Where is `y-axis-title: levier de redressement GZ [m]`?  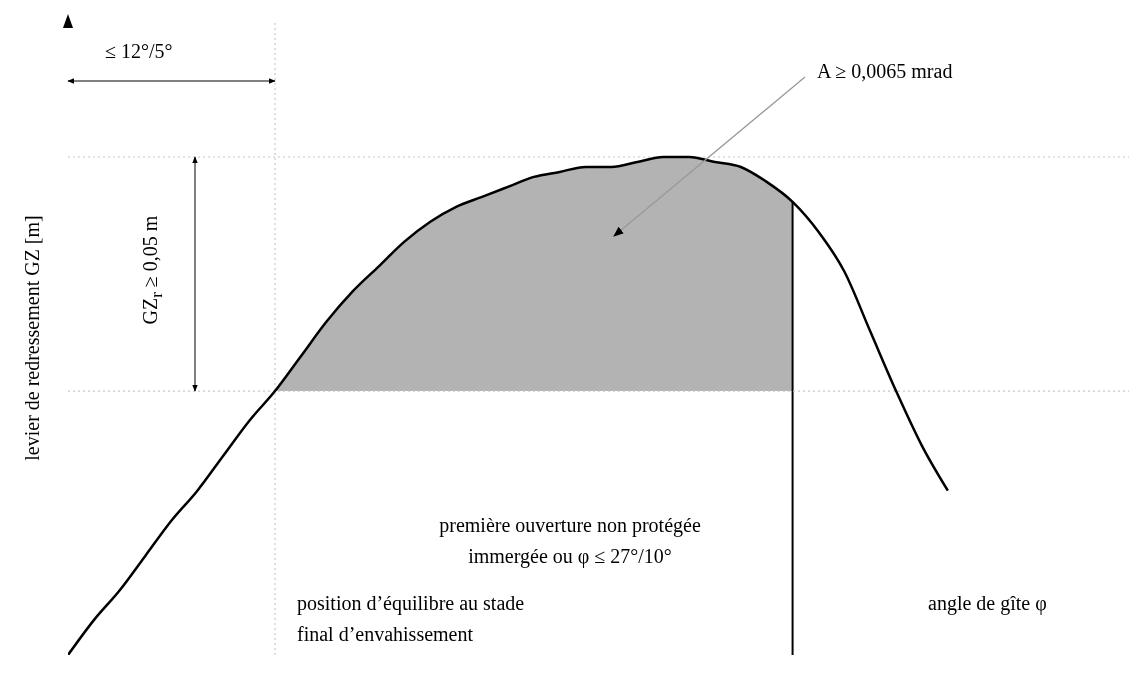
y-axis-title: levier de redressement GZ [m] is located at coordinates (31, 337).